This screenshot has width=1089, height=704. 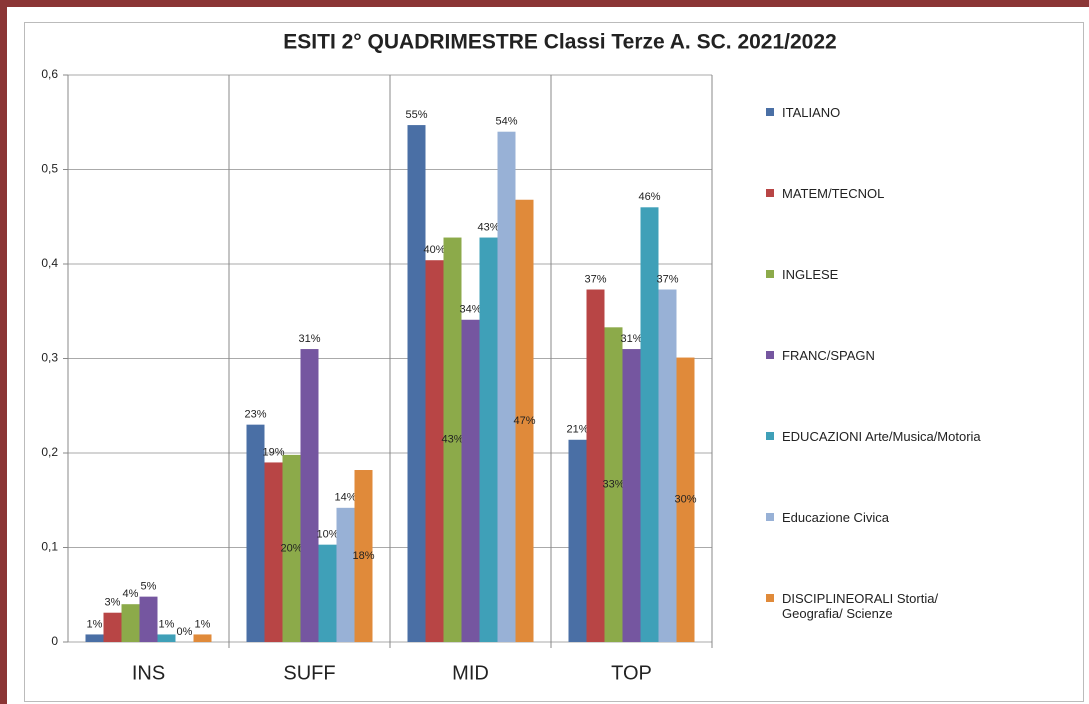 I want to click on y-tick-label: 0,3, so click(x=49, y=358).